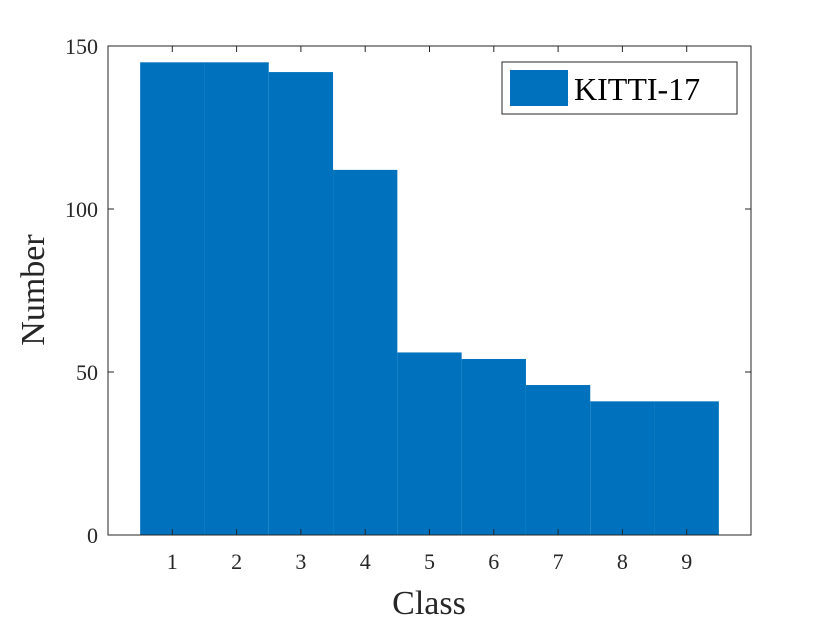  I want to click on y-tick-label-50: 50, so click(87, 372).